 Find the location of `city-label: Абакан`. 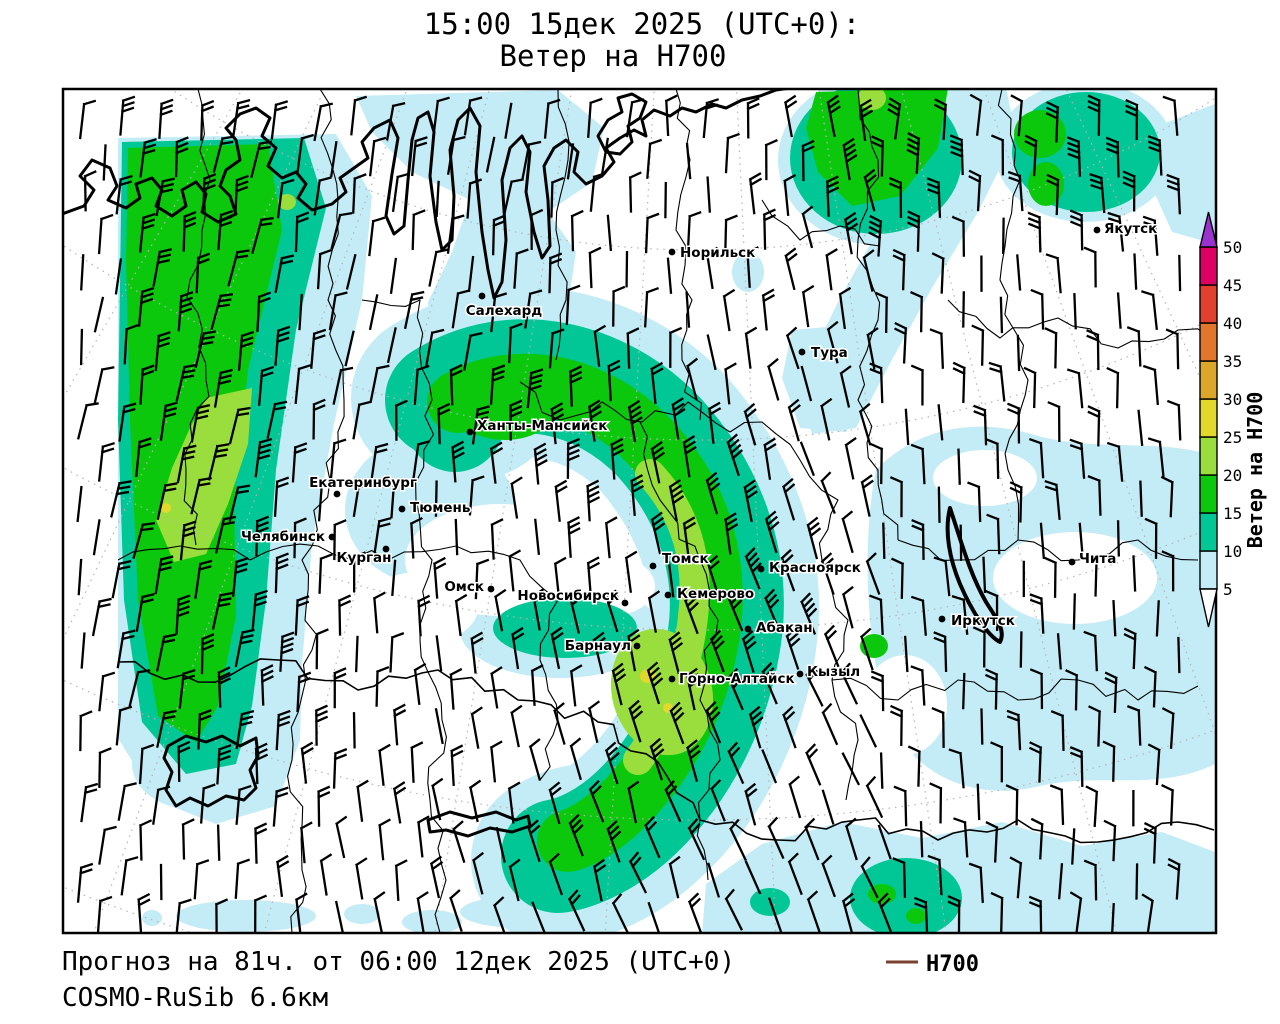

city-label: Абакан is located at coordinates (784, 628).